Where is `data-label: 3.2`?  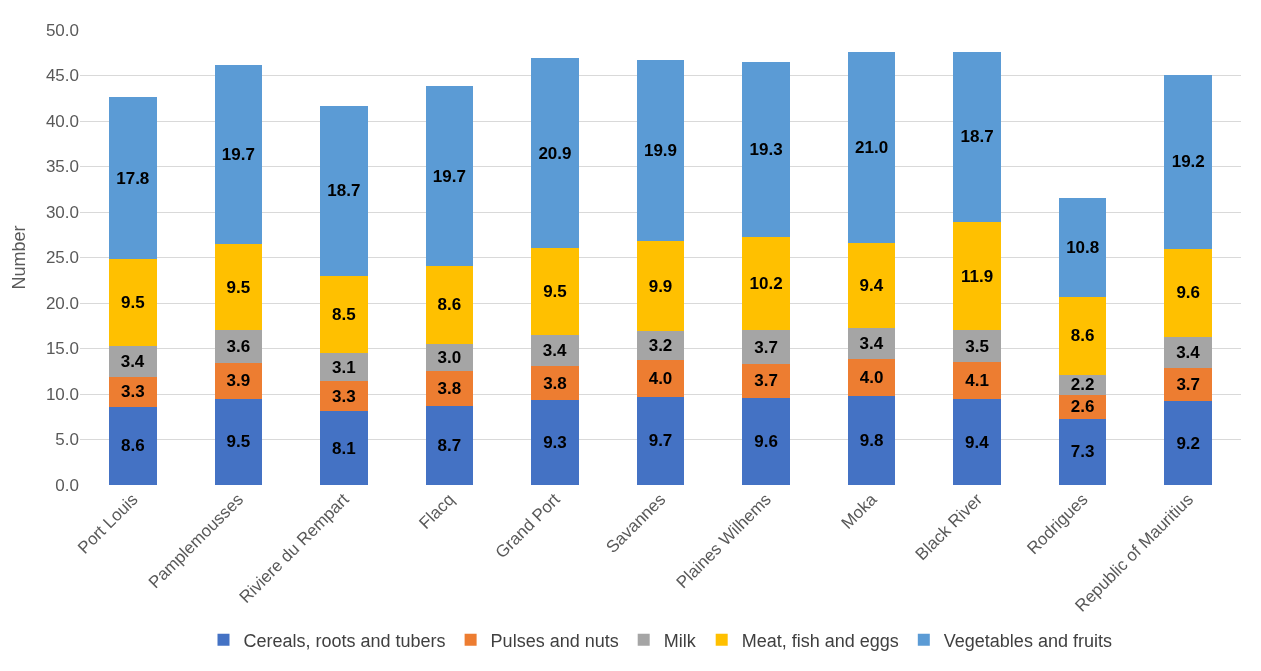 data-label: 3.2 is located at coordinates (660, 346).